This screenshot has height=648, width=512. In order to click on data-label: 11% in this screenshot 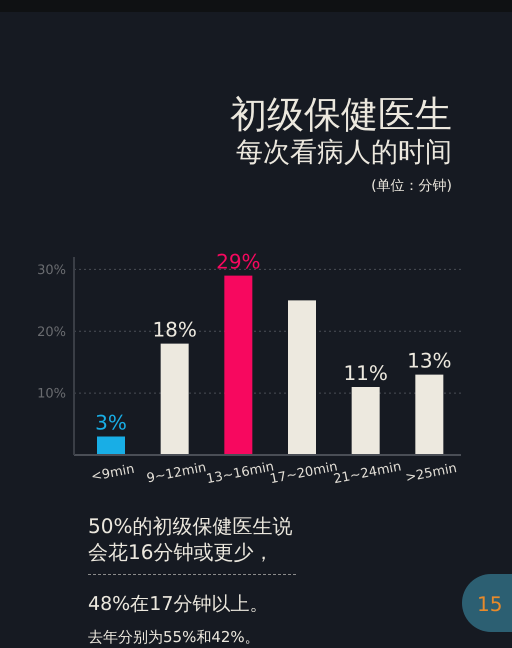, I will do `click(365, 372)`.